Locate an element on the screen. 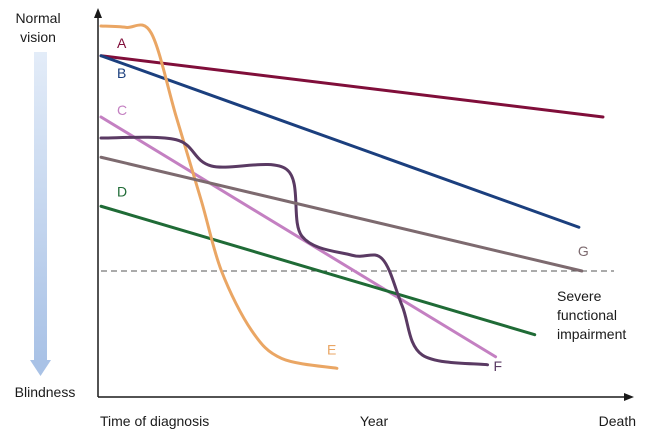 The image size is (650, 431). x-tick-label-diagnosis: Time of diagnosis is located at coordinates (154, 421).